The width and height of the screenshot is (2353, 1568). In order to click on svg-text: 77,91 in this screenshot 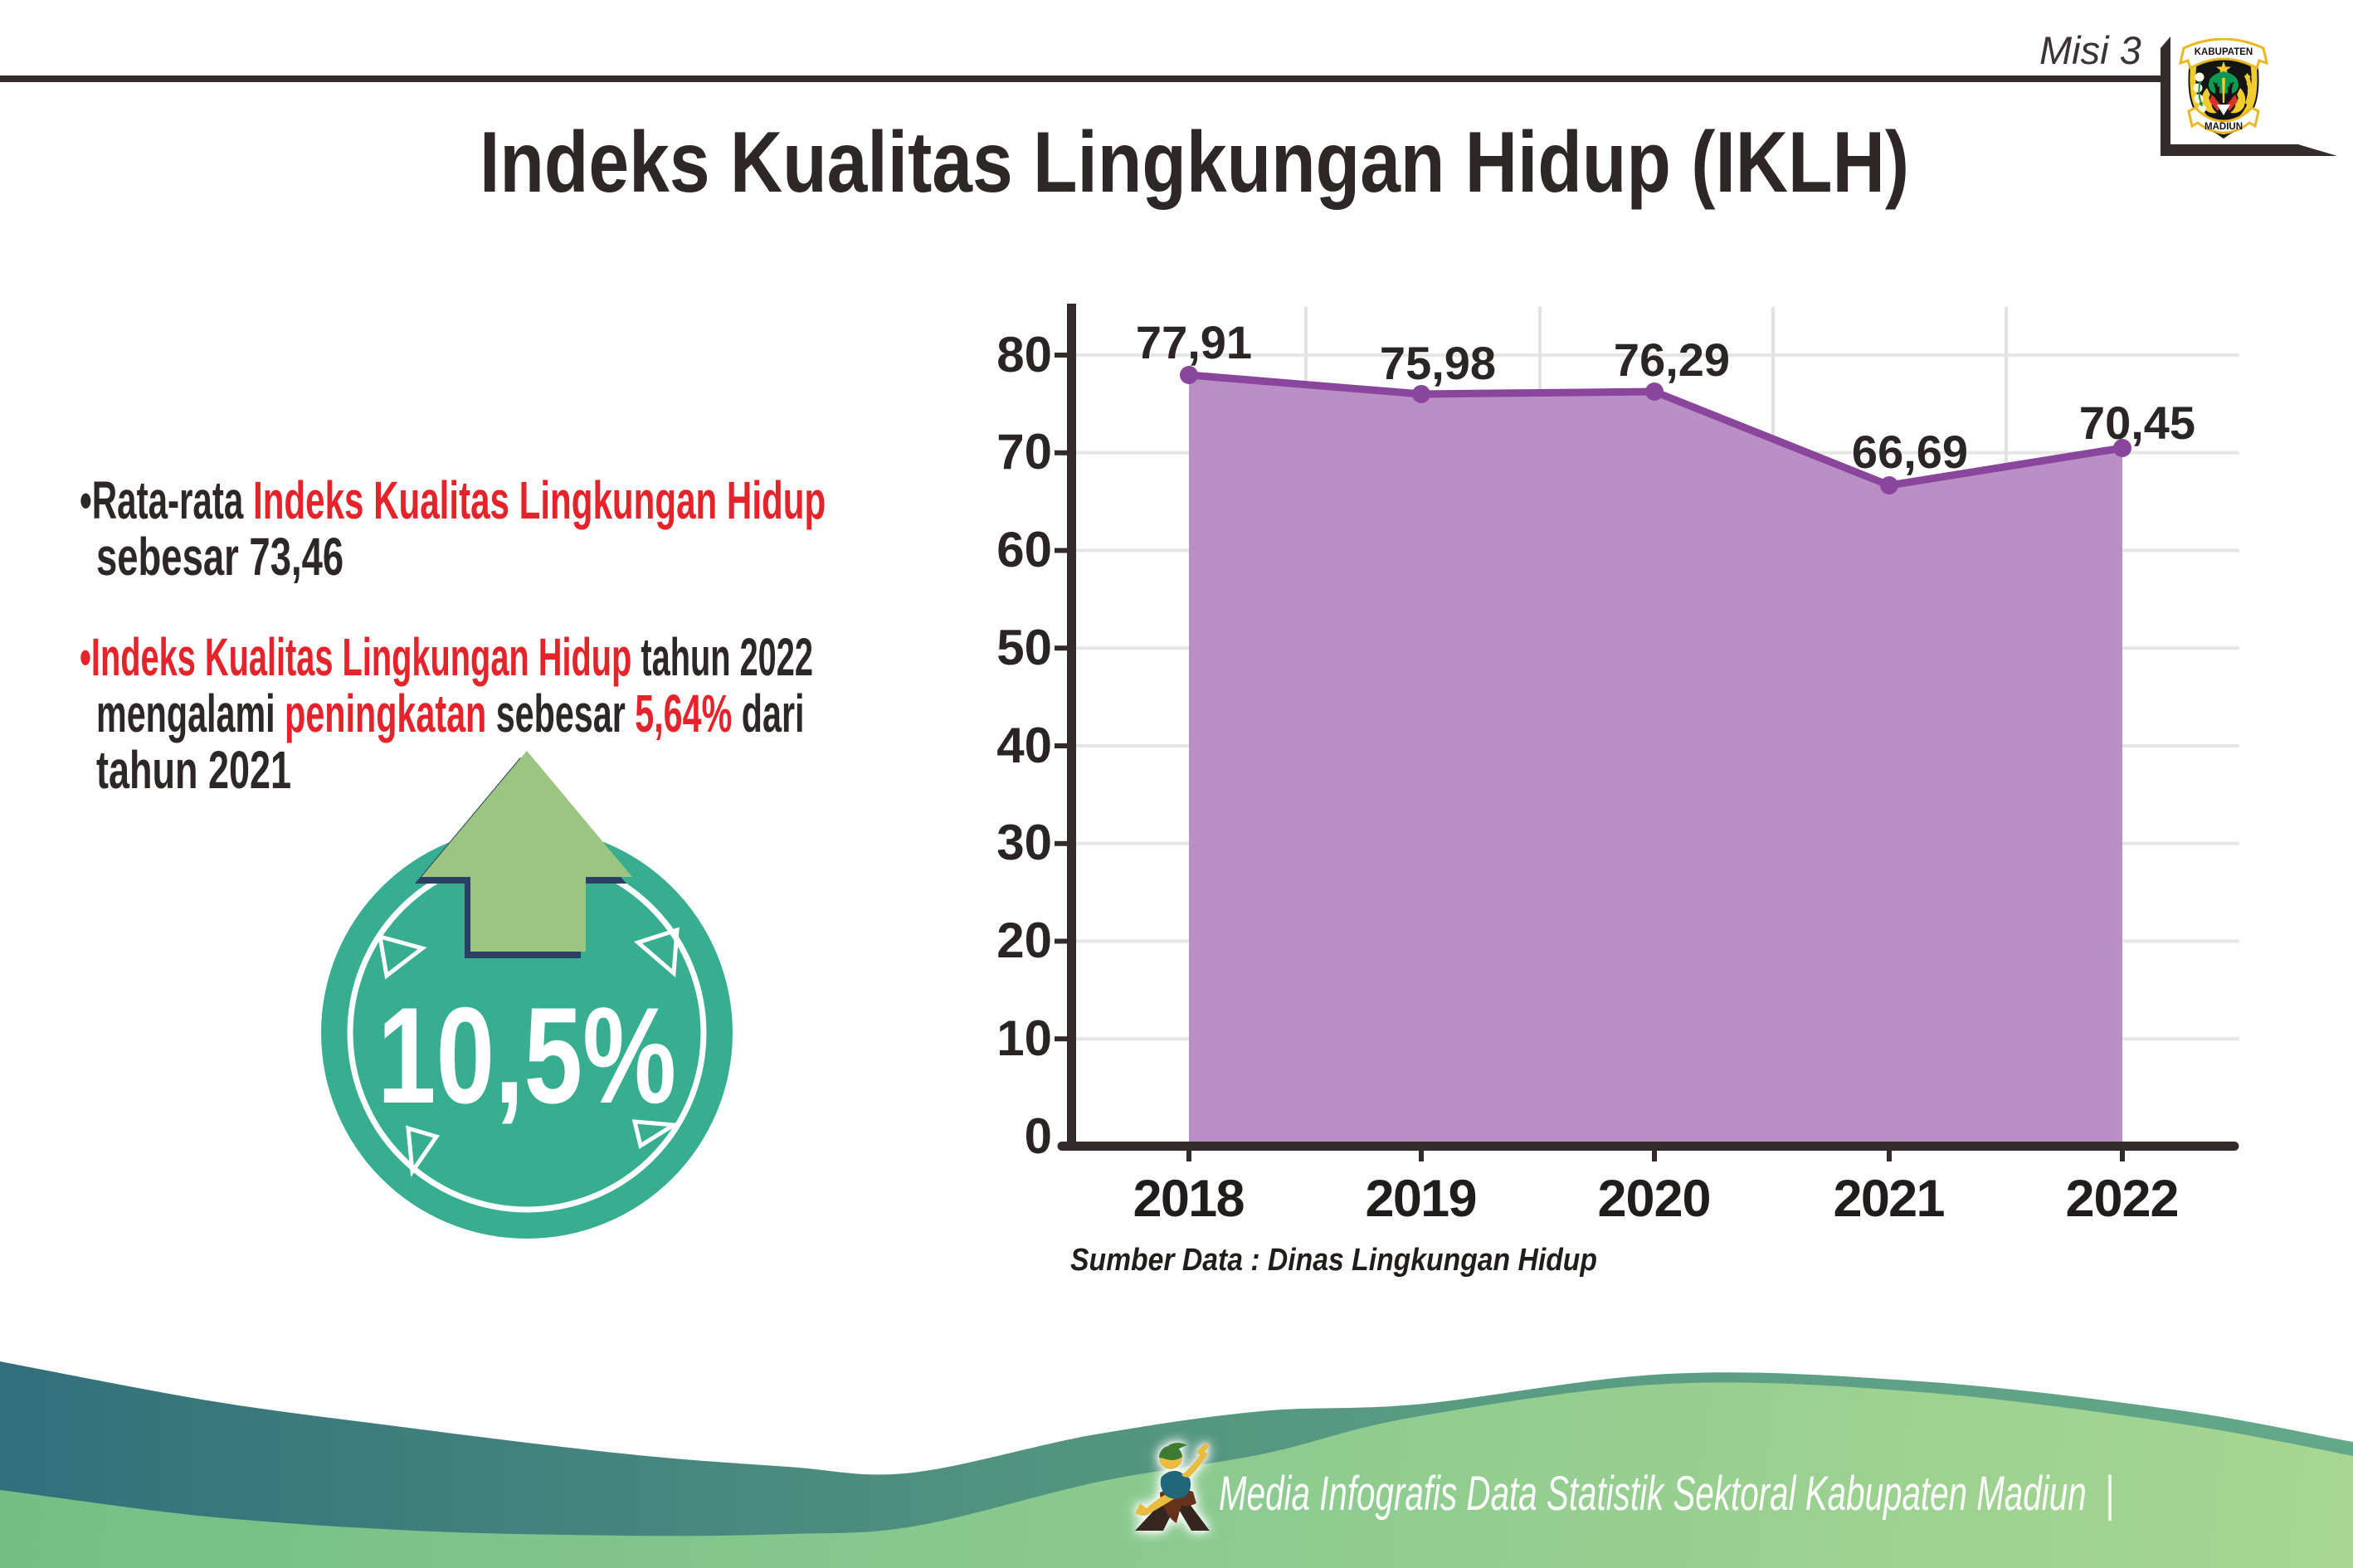, I will do `click(1194, 342)`.